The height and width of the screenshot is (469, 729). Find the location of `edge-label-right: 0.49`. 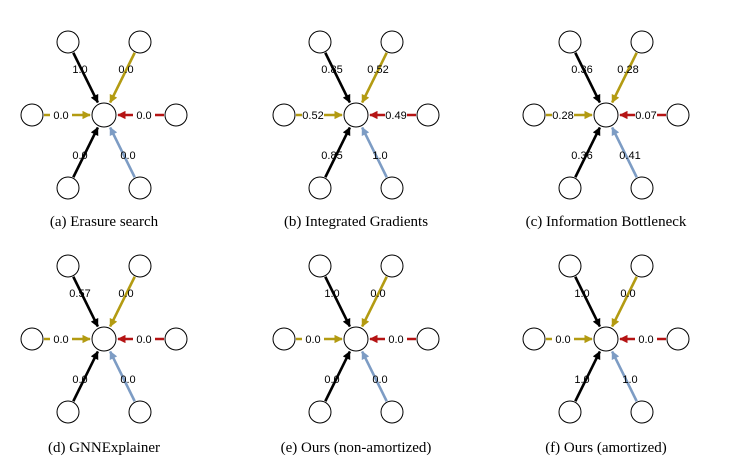

edge-label-right: 0.49 is located at coordinates (395, 116).